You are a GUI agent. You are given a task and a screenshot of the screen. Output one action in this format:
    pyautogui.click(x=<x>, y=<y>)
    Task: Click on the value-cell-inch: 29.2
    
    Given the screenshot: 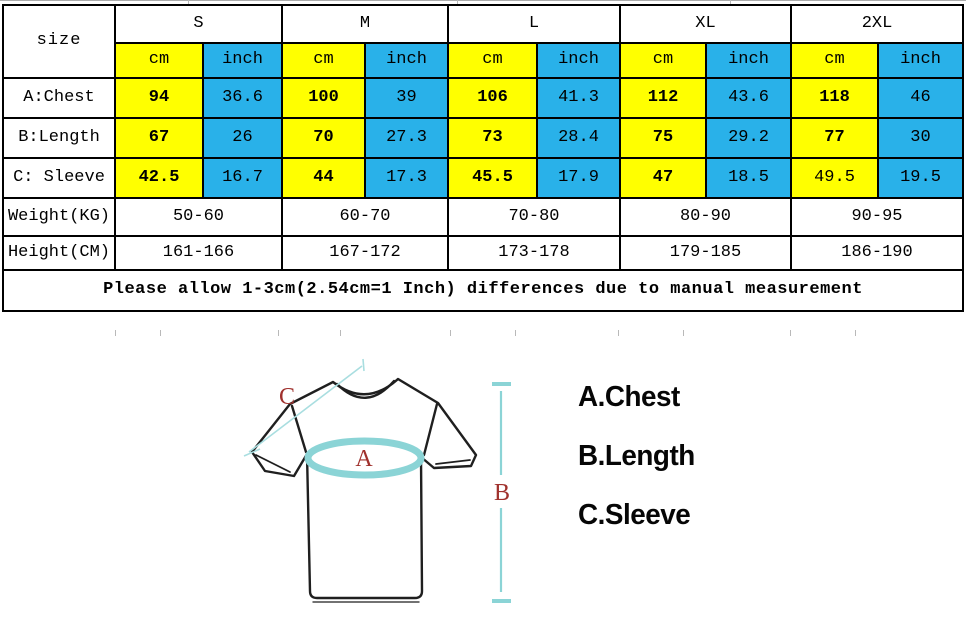 What is the action you would take?
    pyautogui.click(x=748, y=138)
    